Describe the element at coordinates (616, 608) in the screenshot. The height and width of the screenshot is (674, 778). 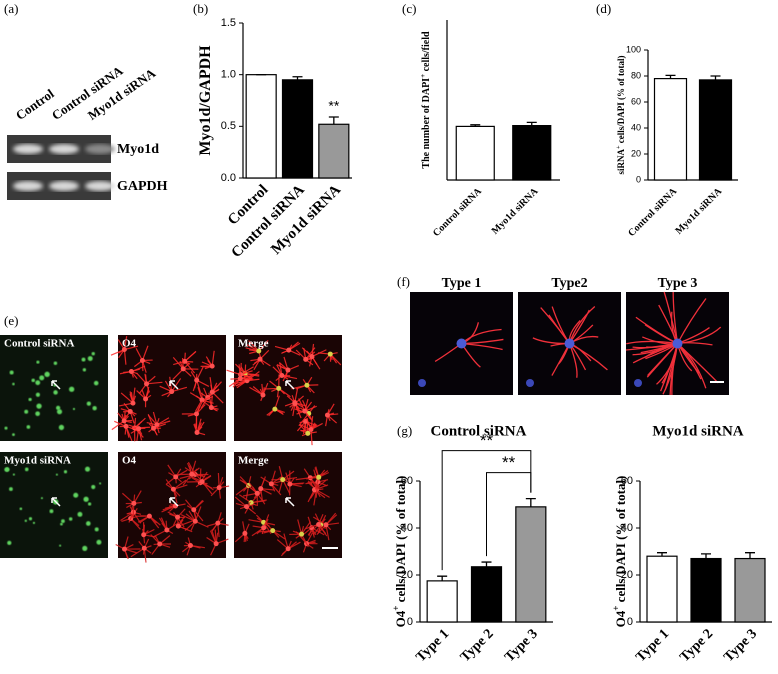
I see `y-axis-label-part: +` at that location.